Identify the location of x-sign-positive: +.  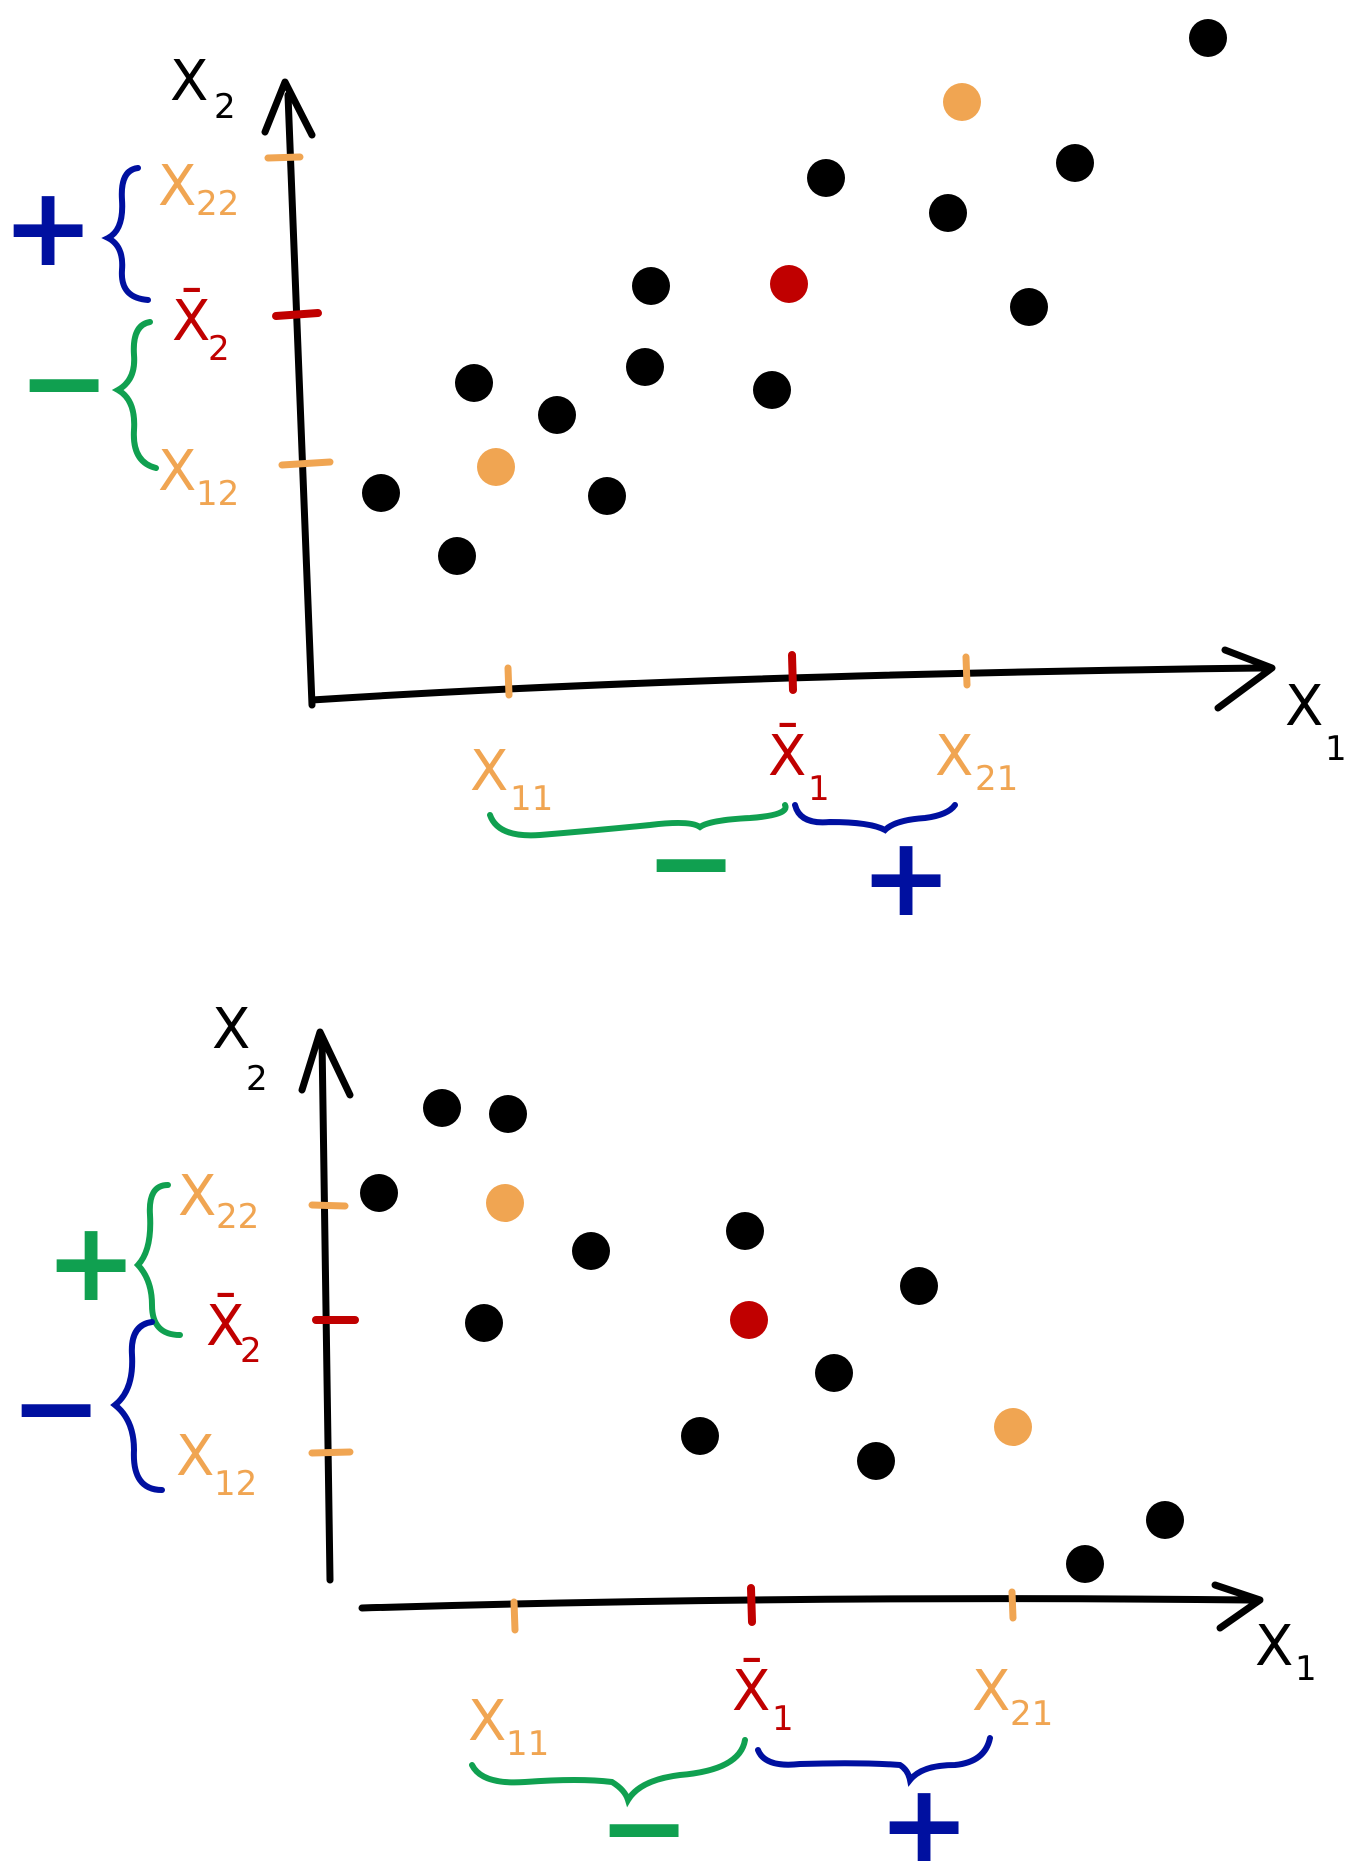
(924, 1810).